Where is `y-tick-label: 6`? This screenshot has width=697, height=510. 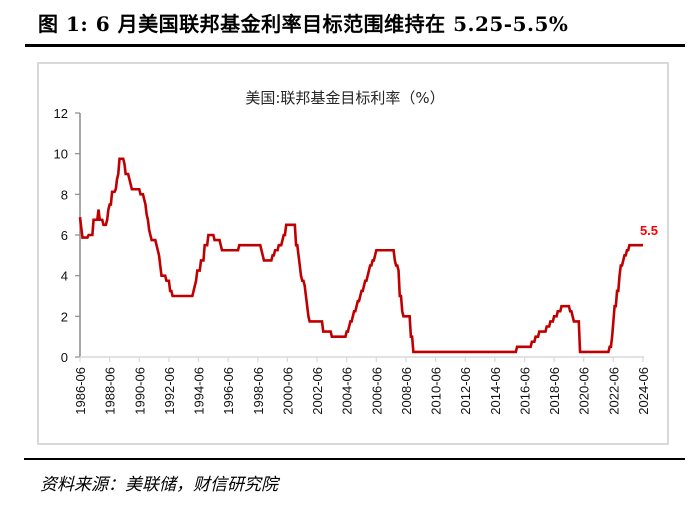 y-tick-label: 6 is located at coordinates (64, 235).